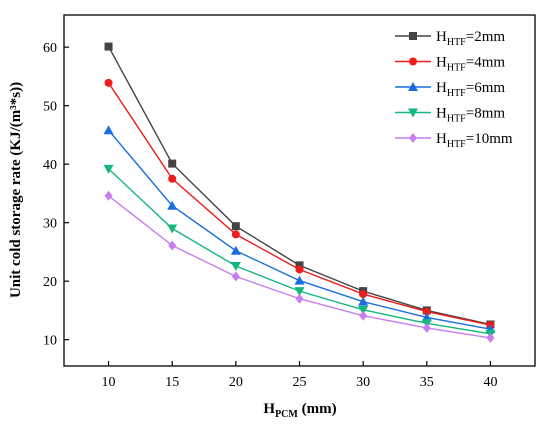 The width and height of the screenshot is (550, 430). Describe the element at coordinates (50, 224) in the screenshot. I see `y-tick-label: 30` at that location.